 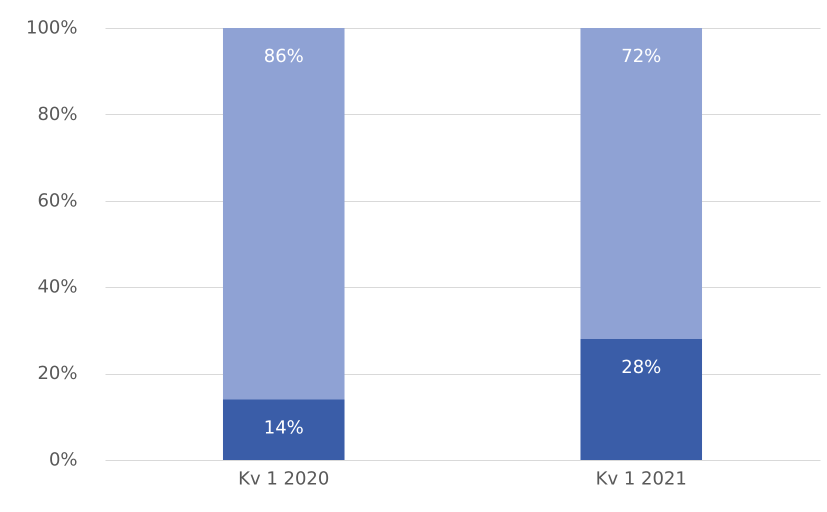 I want to click on y-tick-label: 80%, so click(x=57, y=114).